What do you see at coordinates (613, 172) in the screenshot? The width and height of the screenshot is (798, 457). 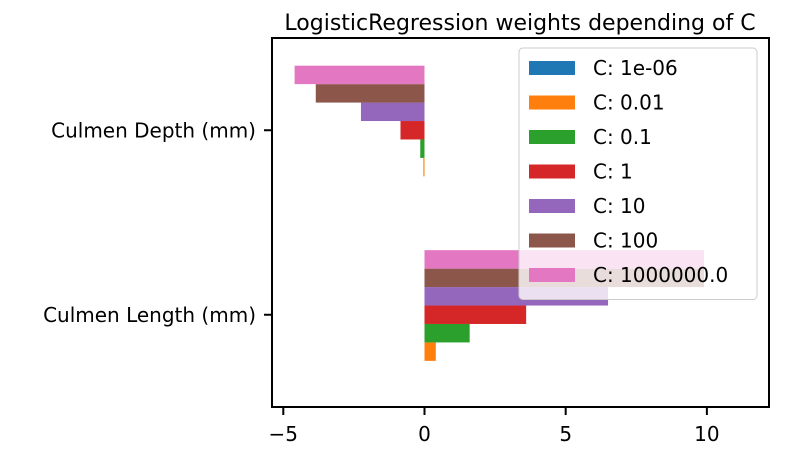 I see `legend-label-3: C: 1` at bounding box center [613, 172].